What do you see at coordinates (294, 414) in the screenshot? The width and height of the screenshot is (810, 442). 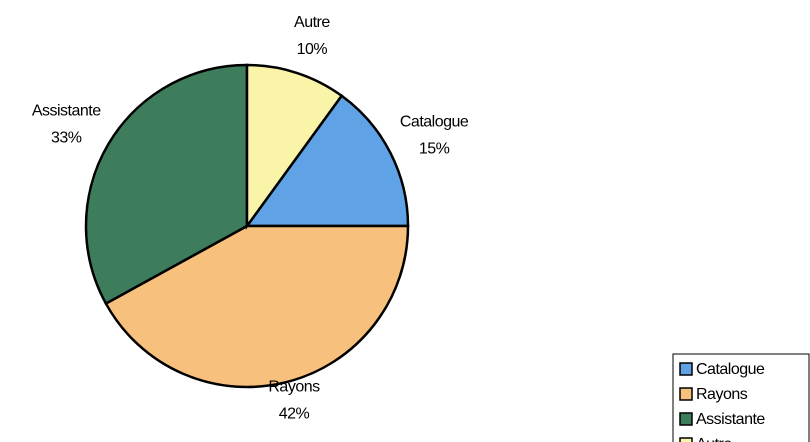 I see `slice-value-label: 42%` at bounding box center [294, 414].